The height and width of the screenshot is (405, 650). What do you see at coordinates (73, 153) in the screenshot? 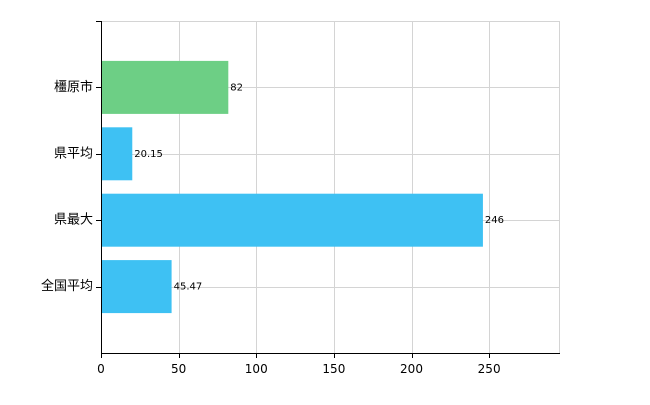
I see `category-label: 県平均` at bounding box center [73, 153].